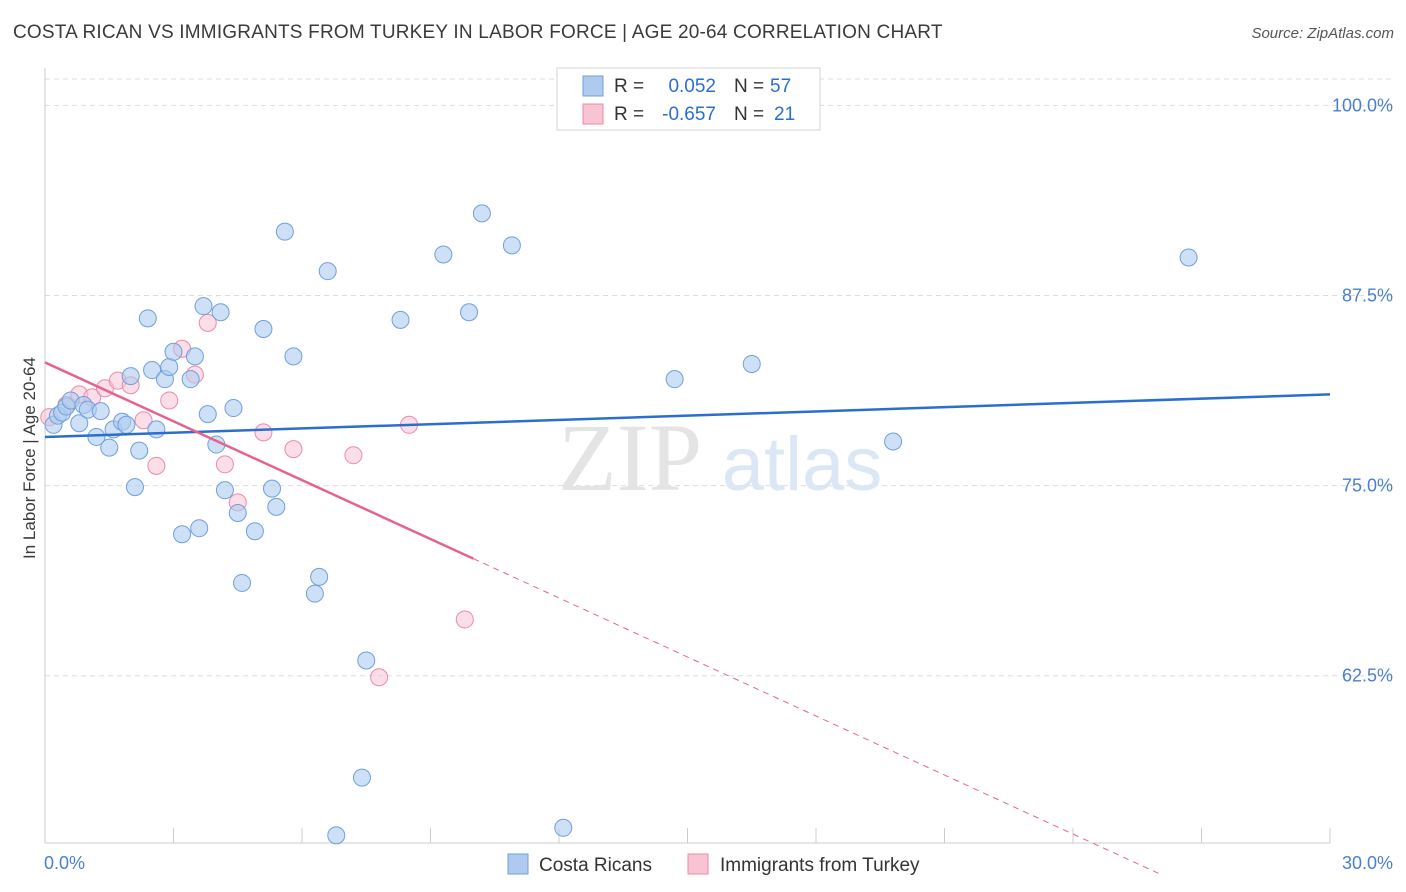 Image resolution: width=1406 pixels, height=892 pixels. I want to click on legend-swatch-pink, so click(593, 114).